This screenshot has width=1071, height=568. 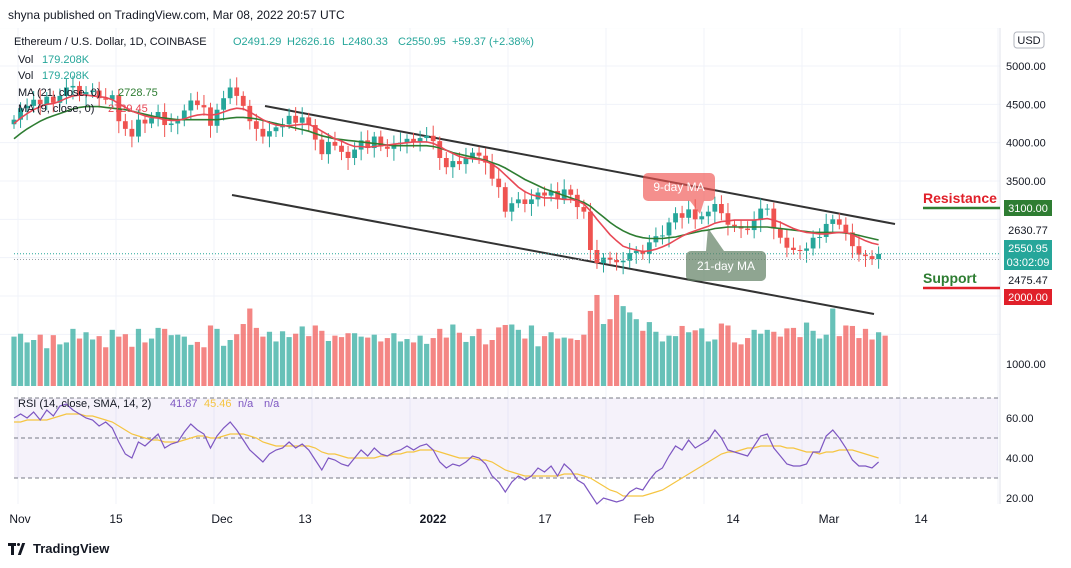 What do you see at coordinates (678, 187) in the screenshot?
I see `ma9-callout-label: 9-day MA` at bounding box center [678, 187].